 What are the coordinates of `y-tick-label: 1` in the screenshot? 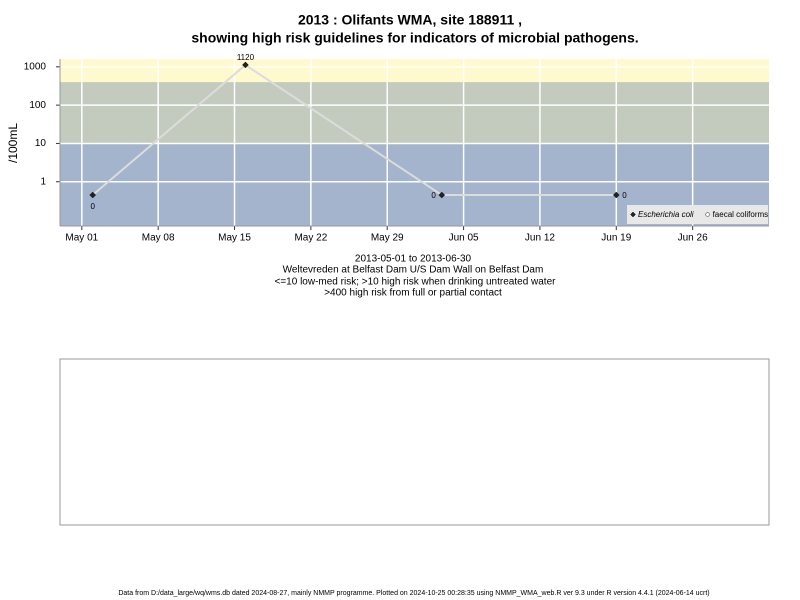 It's located at (43, 181).